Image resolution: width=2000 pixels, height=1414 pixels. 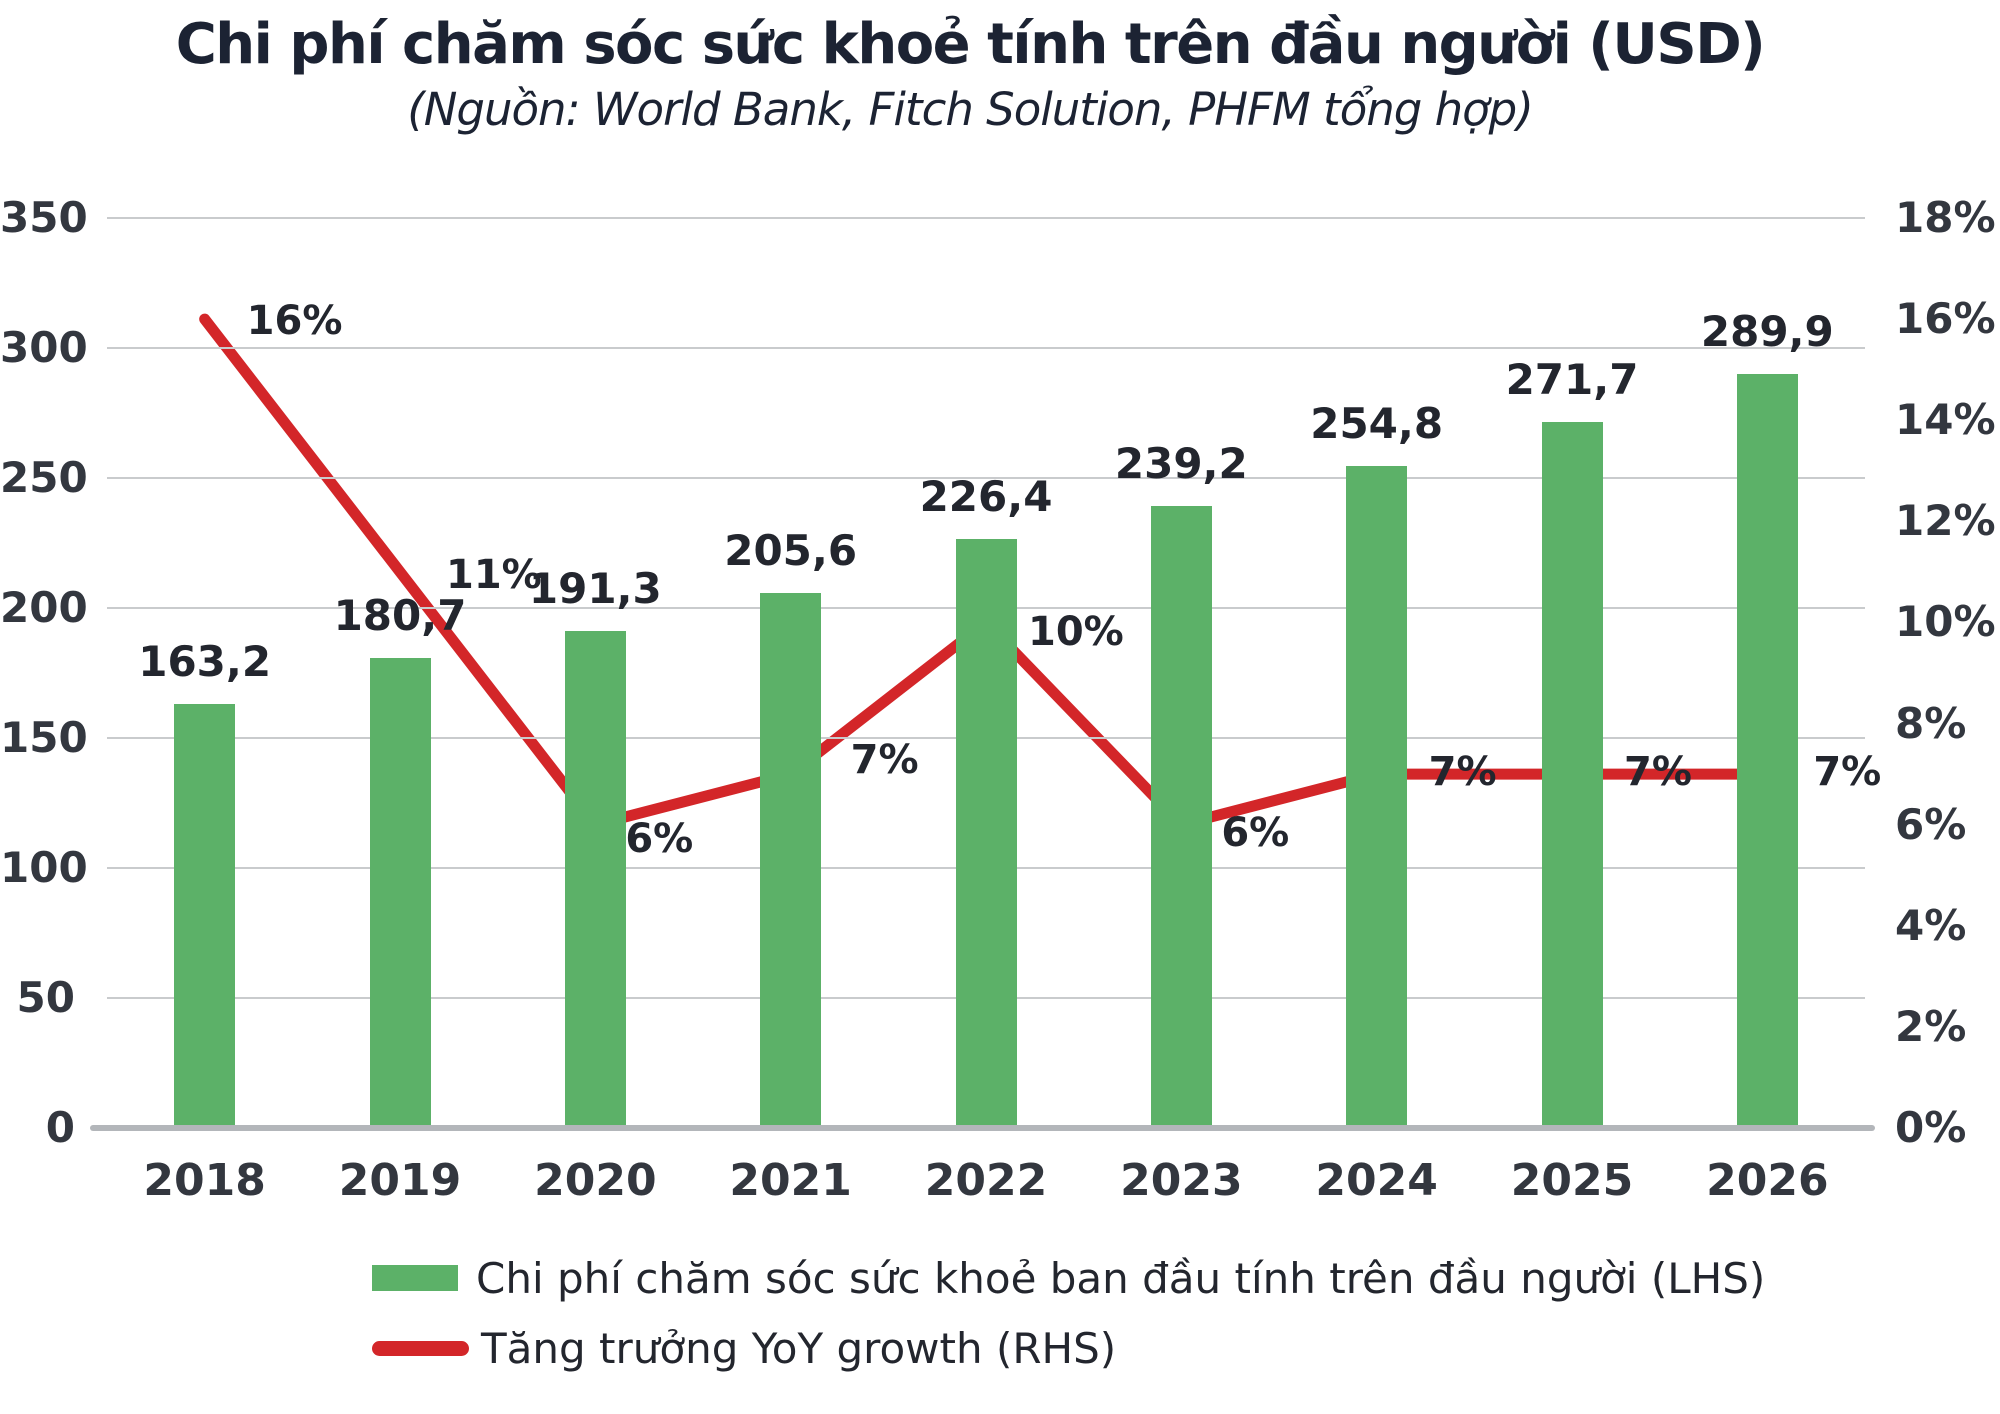 I want to click on x-axis-label: 2019, so click(x=400, y=1180).